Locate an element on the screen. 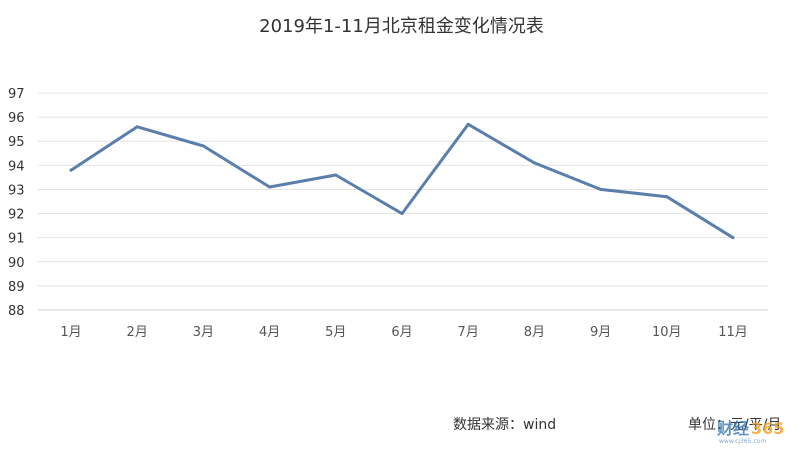 The width and height of the screenshot is (803, 451). x-tick-label: 9月 is located at coordinates (600, 332).